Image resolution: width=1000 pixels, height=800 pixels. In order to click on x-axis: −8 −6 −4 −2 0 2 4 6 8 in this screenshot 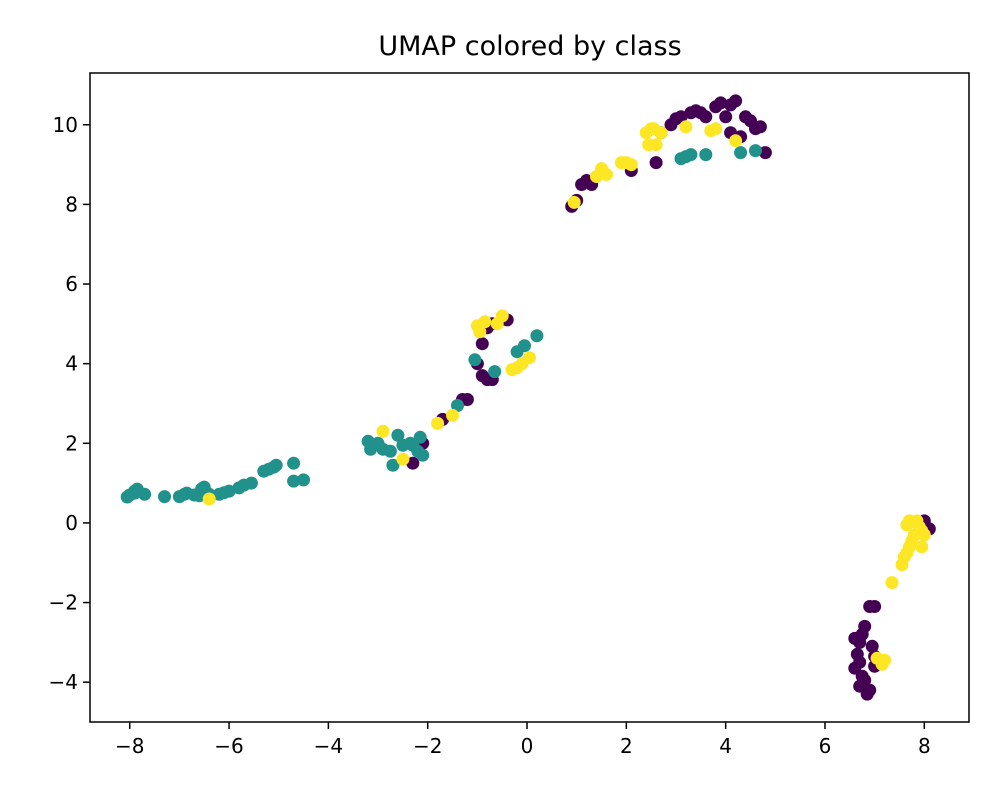, I will do `click(523, 740)`.